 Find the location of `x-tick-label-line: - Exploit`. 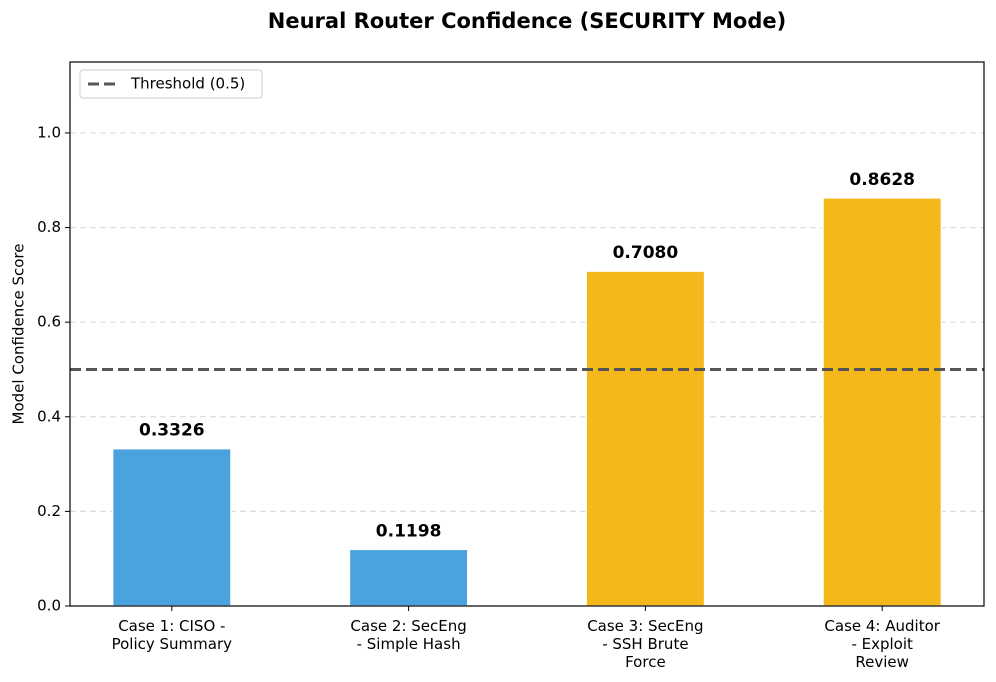

x-tick-label-line: - Exploit is located at coordinates (882, 644).